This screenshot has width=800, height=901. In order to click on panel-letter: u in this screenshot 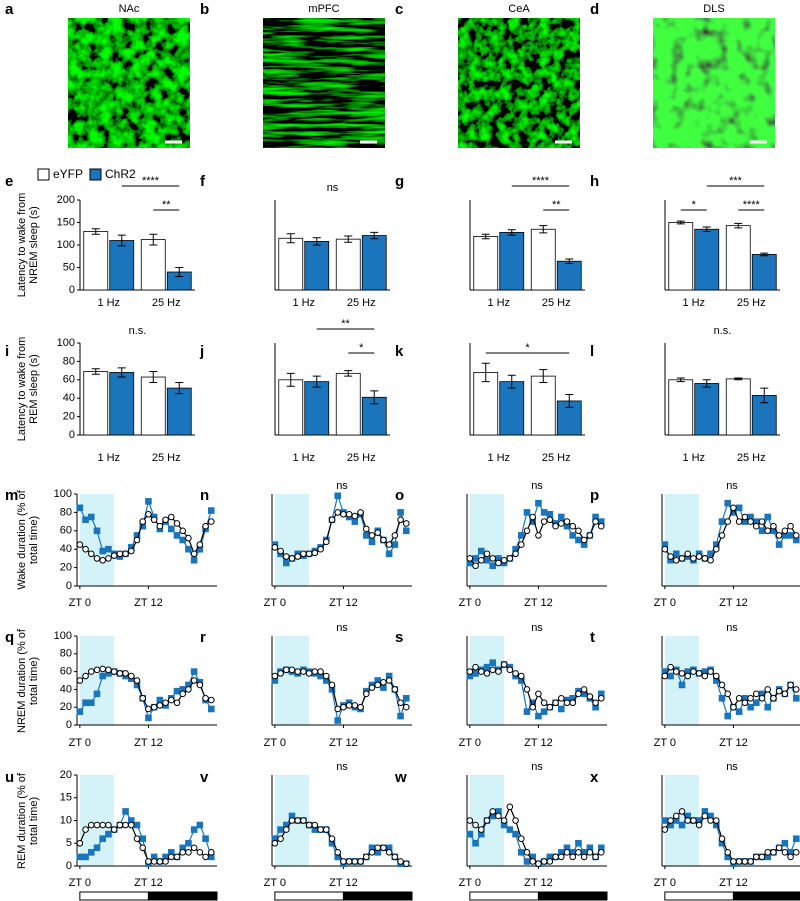, I will do `click(9, 777)`.